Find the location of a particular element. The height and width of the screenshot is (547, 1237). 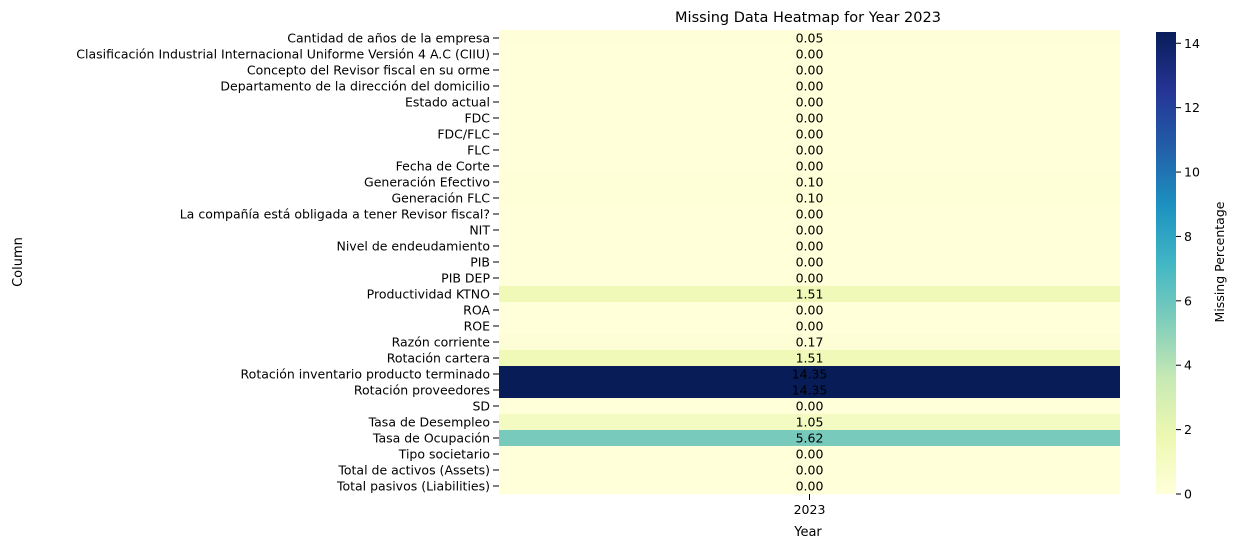

cell-value-label: 1.05 is located at coordinates (810, 422).